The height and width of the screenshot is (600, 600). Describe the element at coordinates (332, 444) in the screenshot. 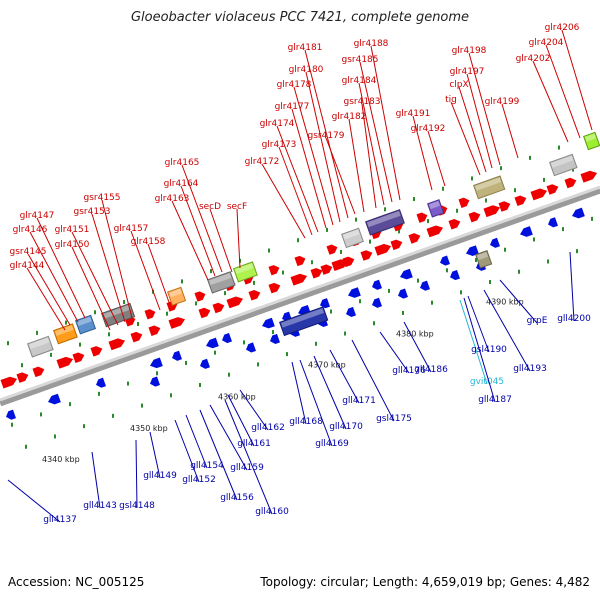

I see `reverse-gene-label: gll4169` at that location.